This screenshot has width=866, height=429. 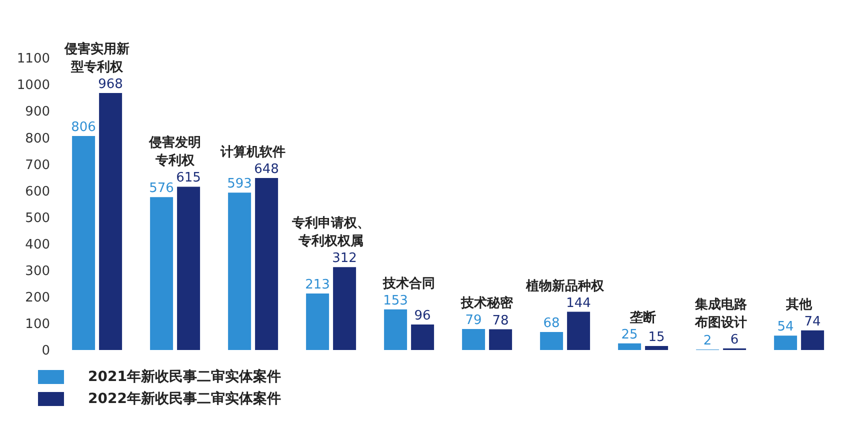 What do you see at coordinates (500, 320) in the screenshot?
I see `data-label: 78` at bounding box center [500, 320].